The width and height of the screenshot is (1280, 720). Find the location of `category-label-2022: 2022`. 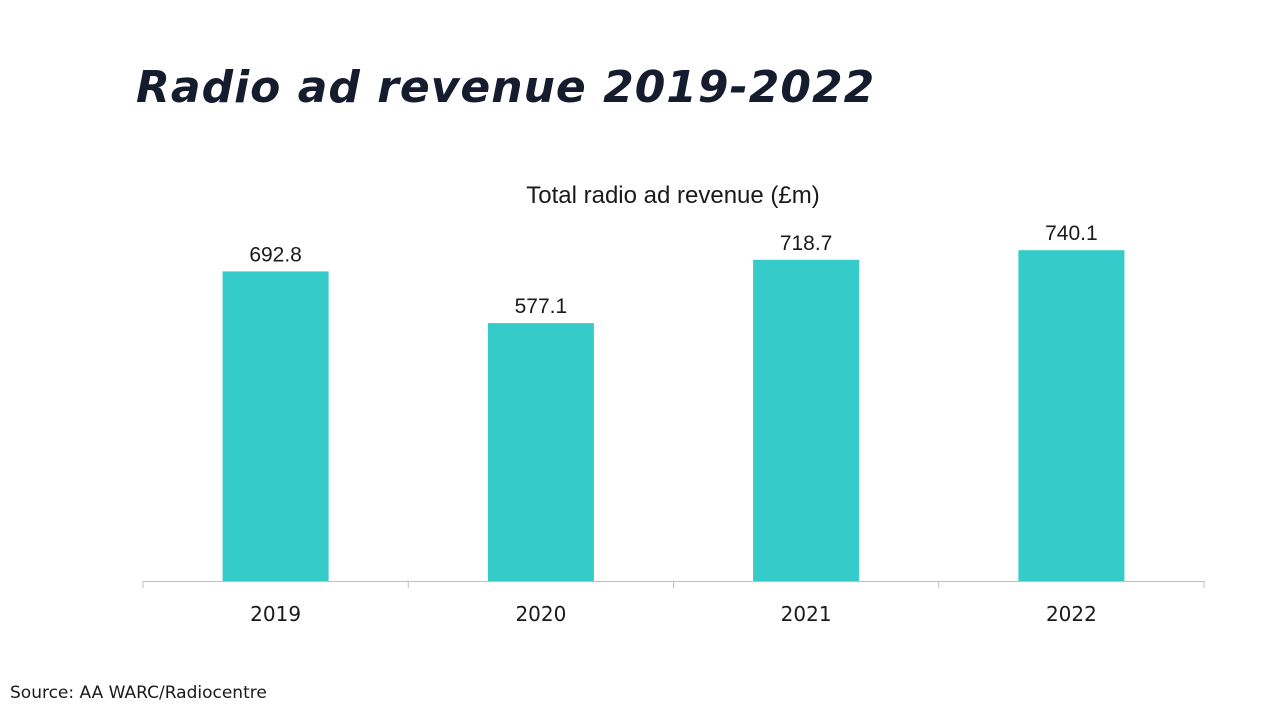

category-label-2022: 2022 is located at coordinates (1071, 614).